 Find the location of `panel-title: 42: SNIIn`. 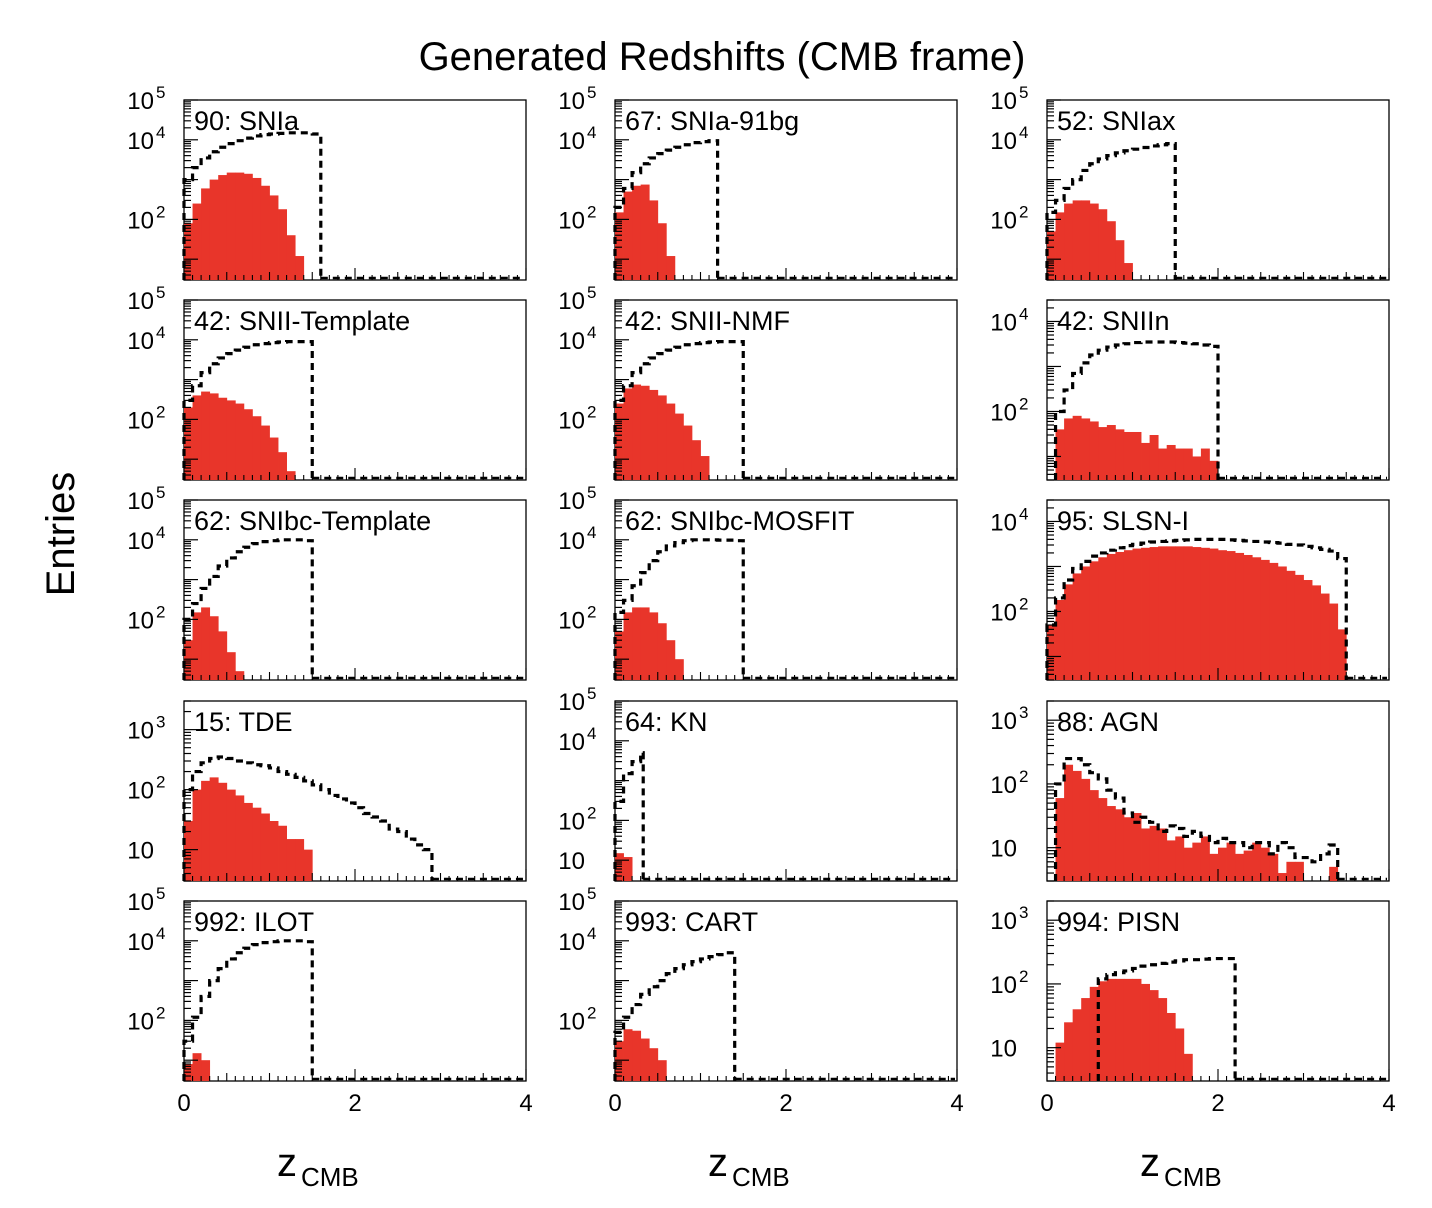

panel-title: 42: SNIIn is located at coordinates (1113, 321).